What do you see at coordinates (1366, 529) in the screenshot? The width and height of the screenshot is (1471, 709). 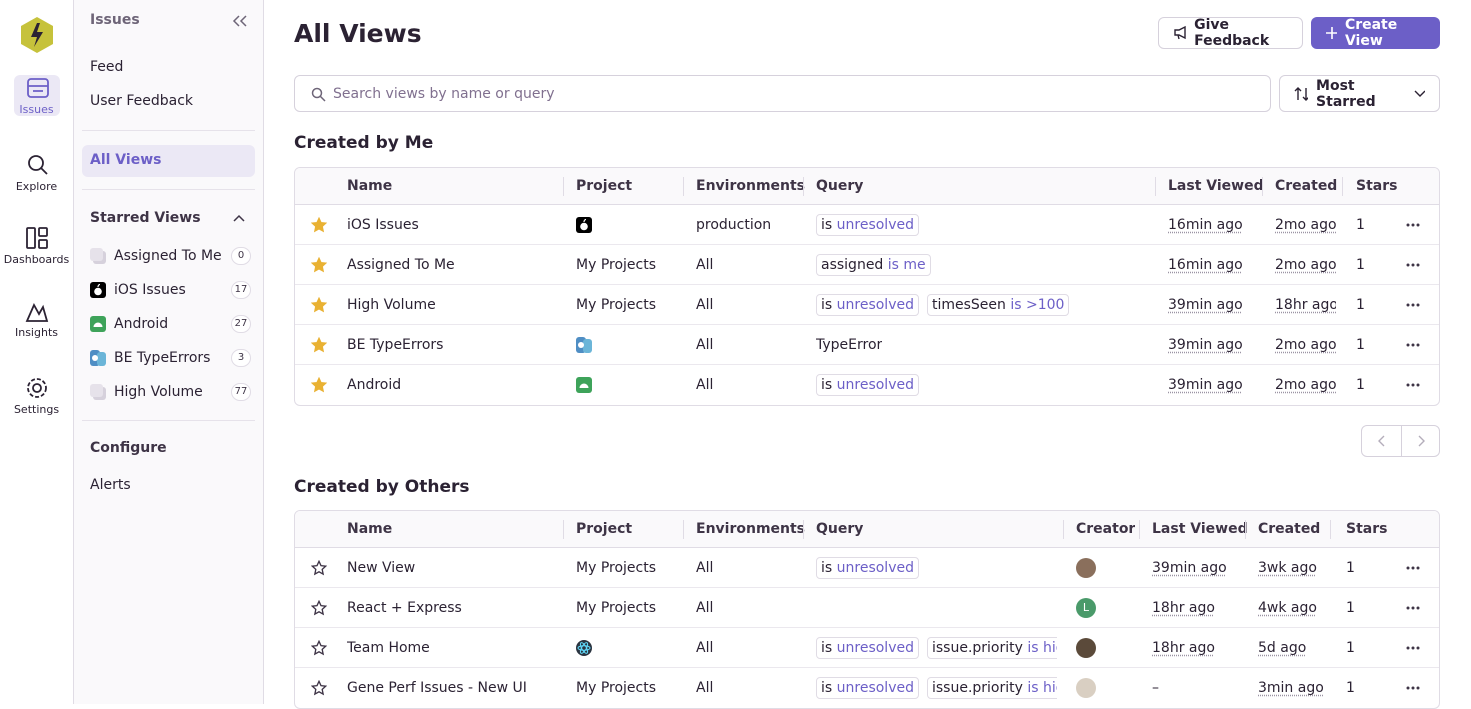 I see `column-header: Stars` at bounding box center [1366, 529].